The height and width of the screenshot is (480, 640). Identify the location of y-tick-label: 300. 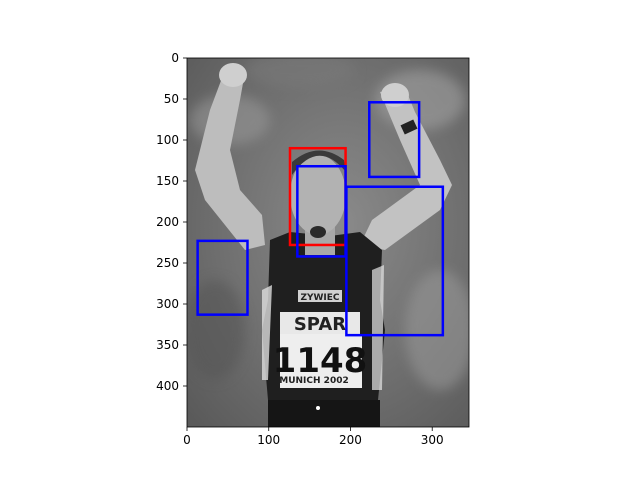
(167, 304).